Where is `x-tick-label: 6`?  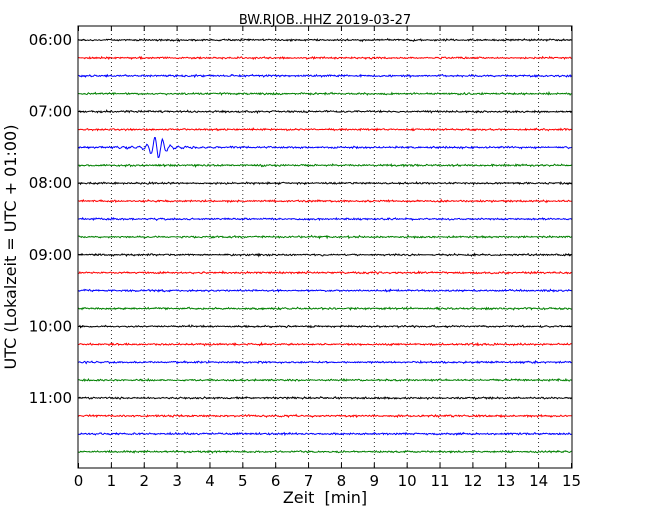 x-tick-label: 6 is located at coordinates (276, 481).